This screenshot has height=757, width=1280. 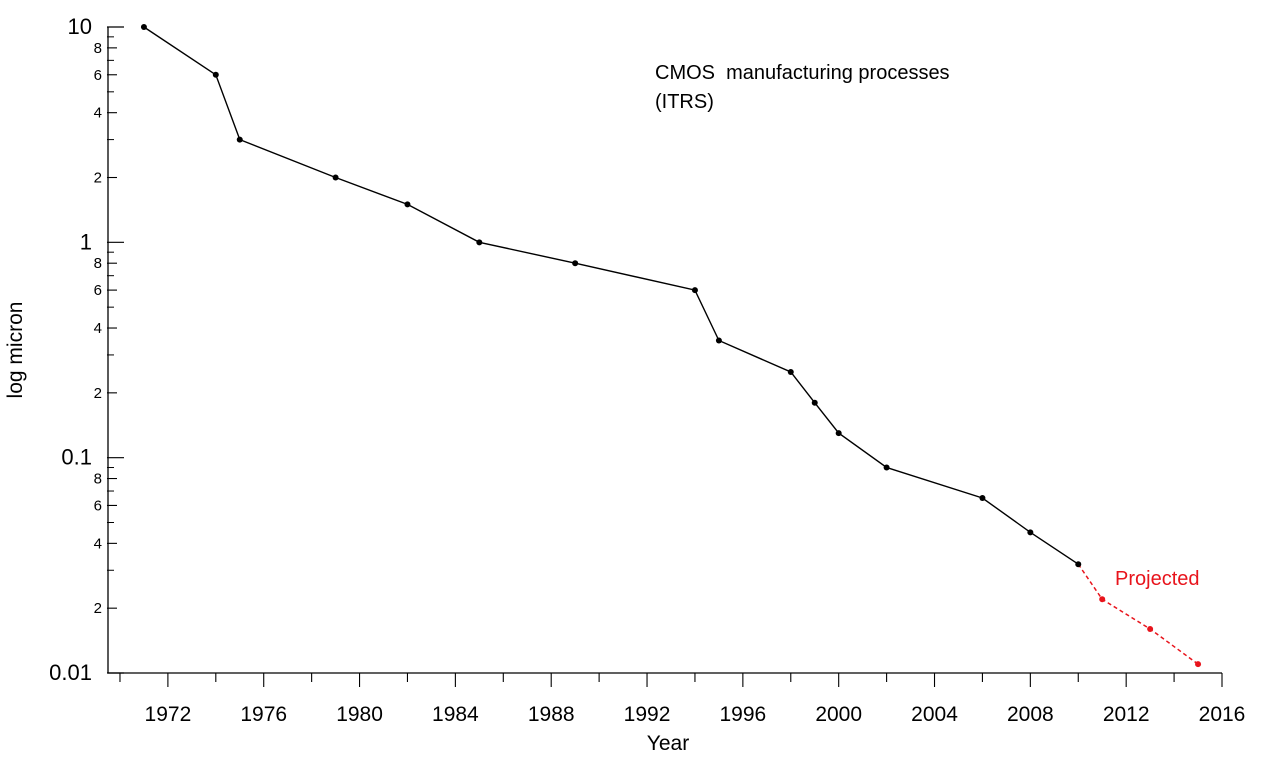 I want to click on x-tick-label: 2012, so click(x=1126, y=714).